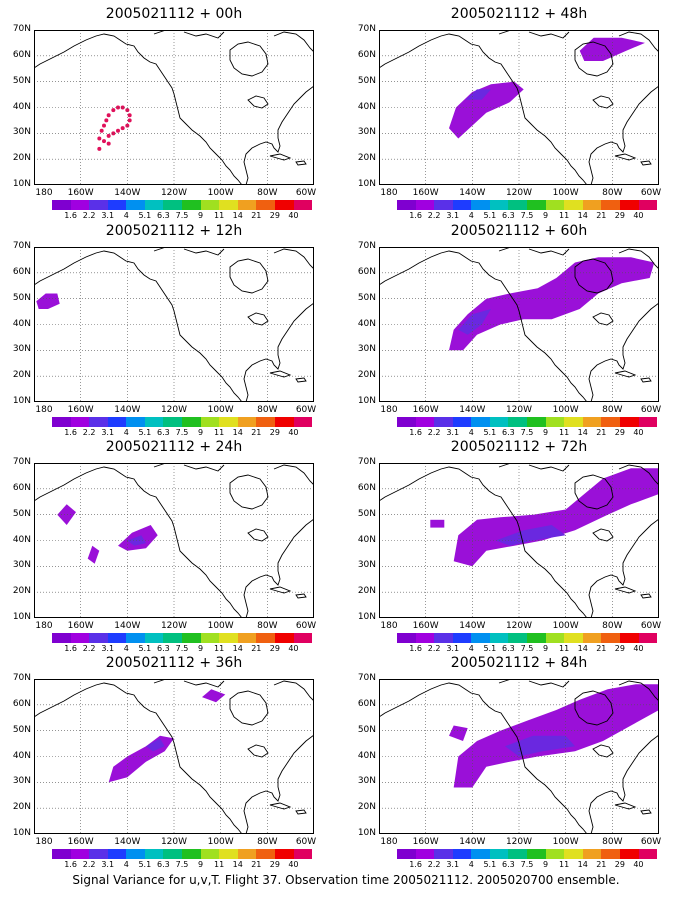  What do you see at coordinates (219, 215) in the screenshot?
I see `colorbar-label: 11` at bounding box center [219, 215].